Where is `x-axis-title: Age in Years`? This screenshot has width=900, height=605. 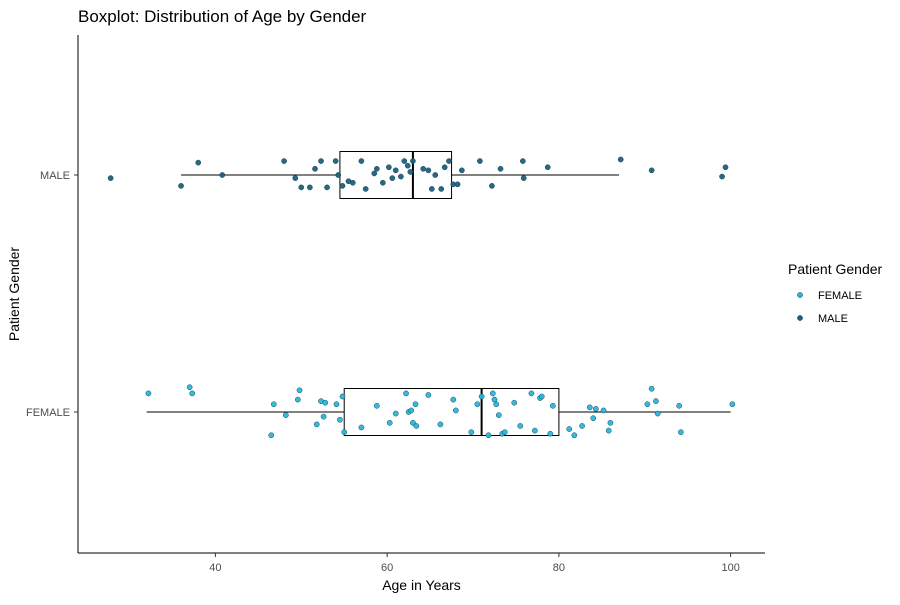 x-axis-title: Age in Years is located at coordinates (421, 585).